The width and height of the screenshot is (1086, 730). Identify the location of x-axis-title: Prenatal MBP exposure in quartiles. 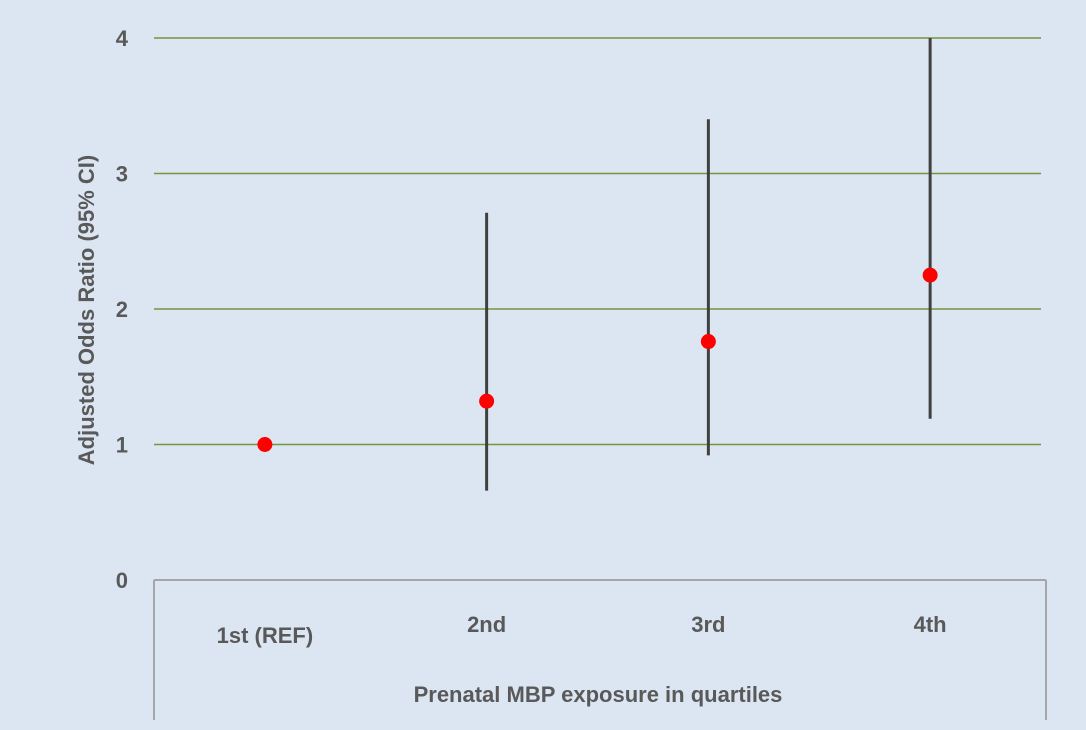
(598, 694).